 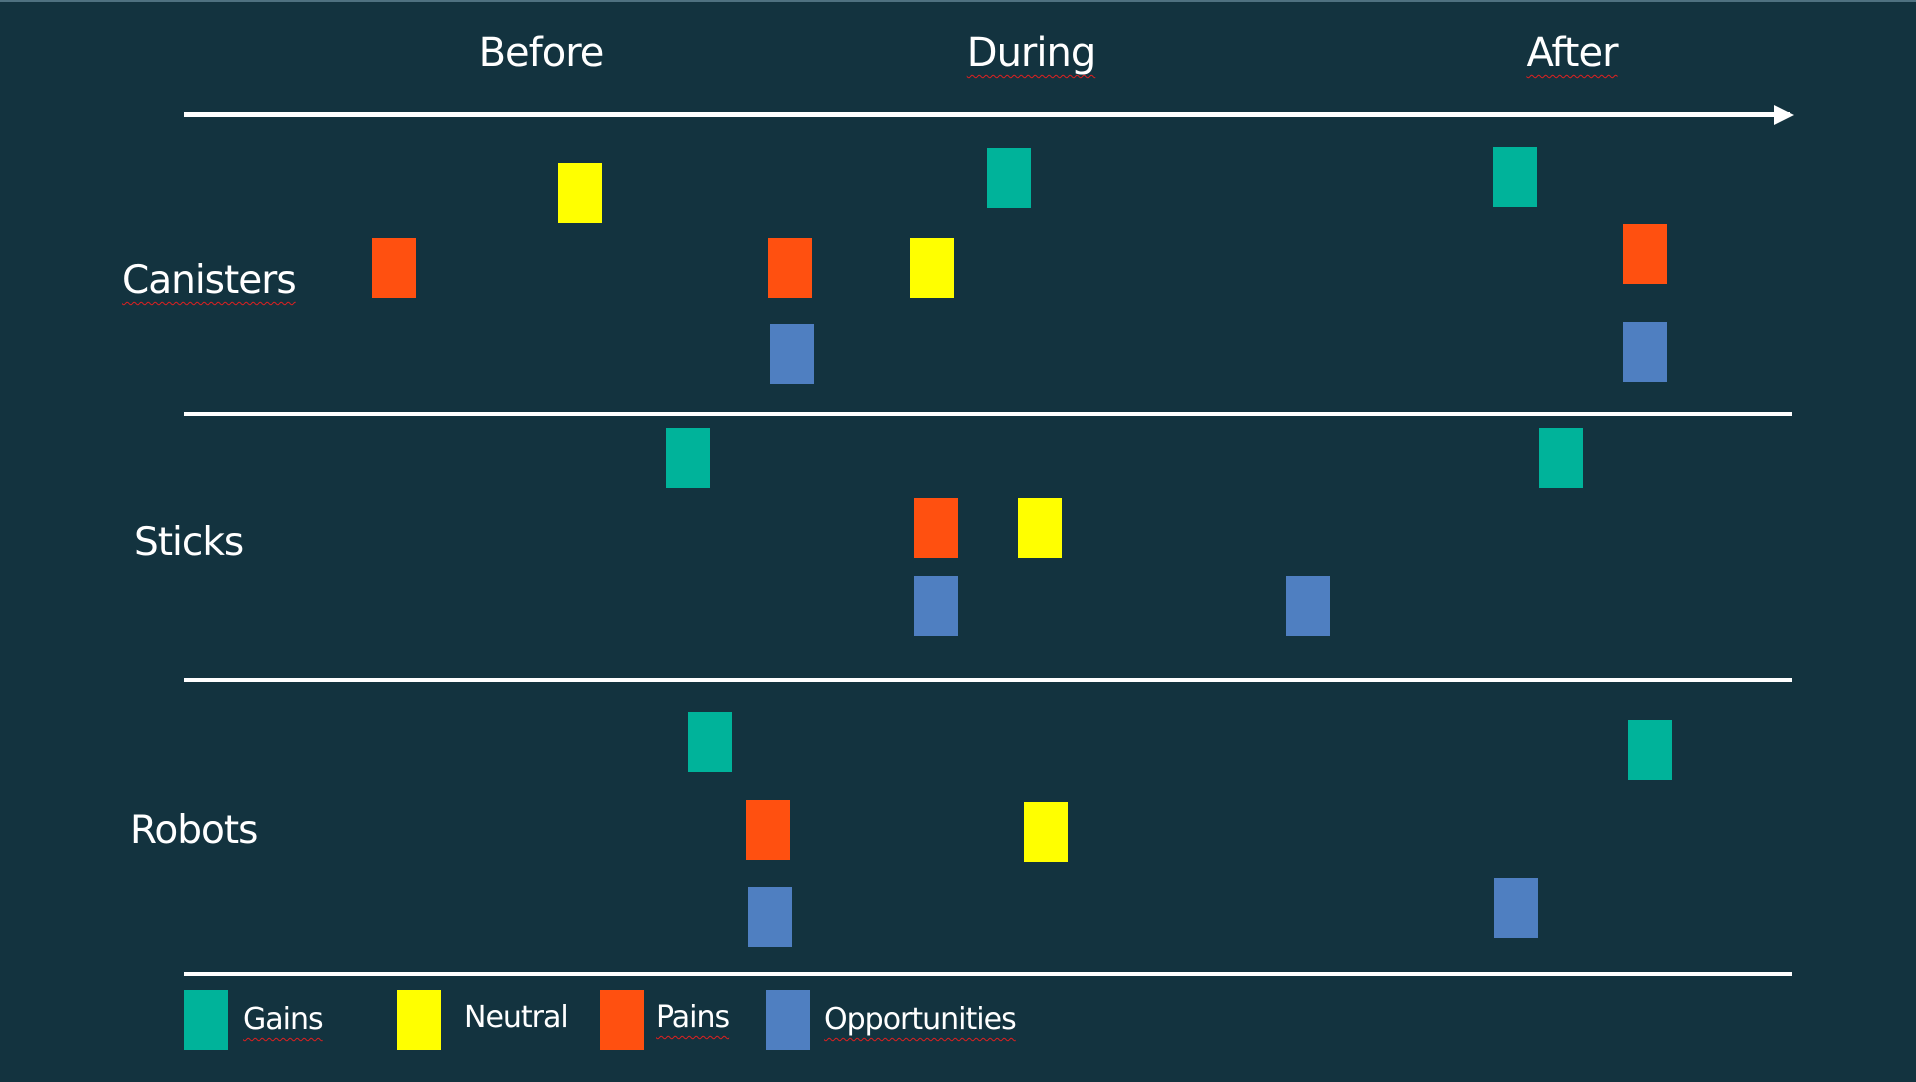 What do you see at coordinates (206, 1020) in the screenshot?
I see `legend-gains-swatch` at bounding box center [206, 1020].